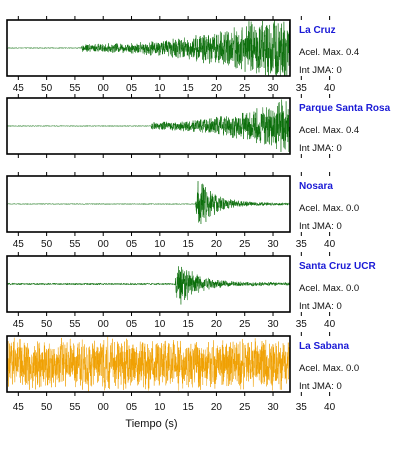  Describe the element at coordinates (337, 266) in the screenshot. I see `station-name: Santa Cruz UCR` at that location.